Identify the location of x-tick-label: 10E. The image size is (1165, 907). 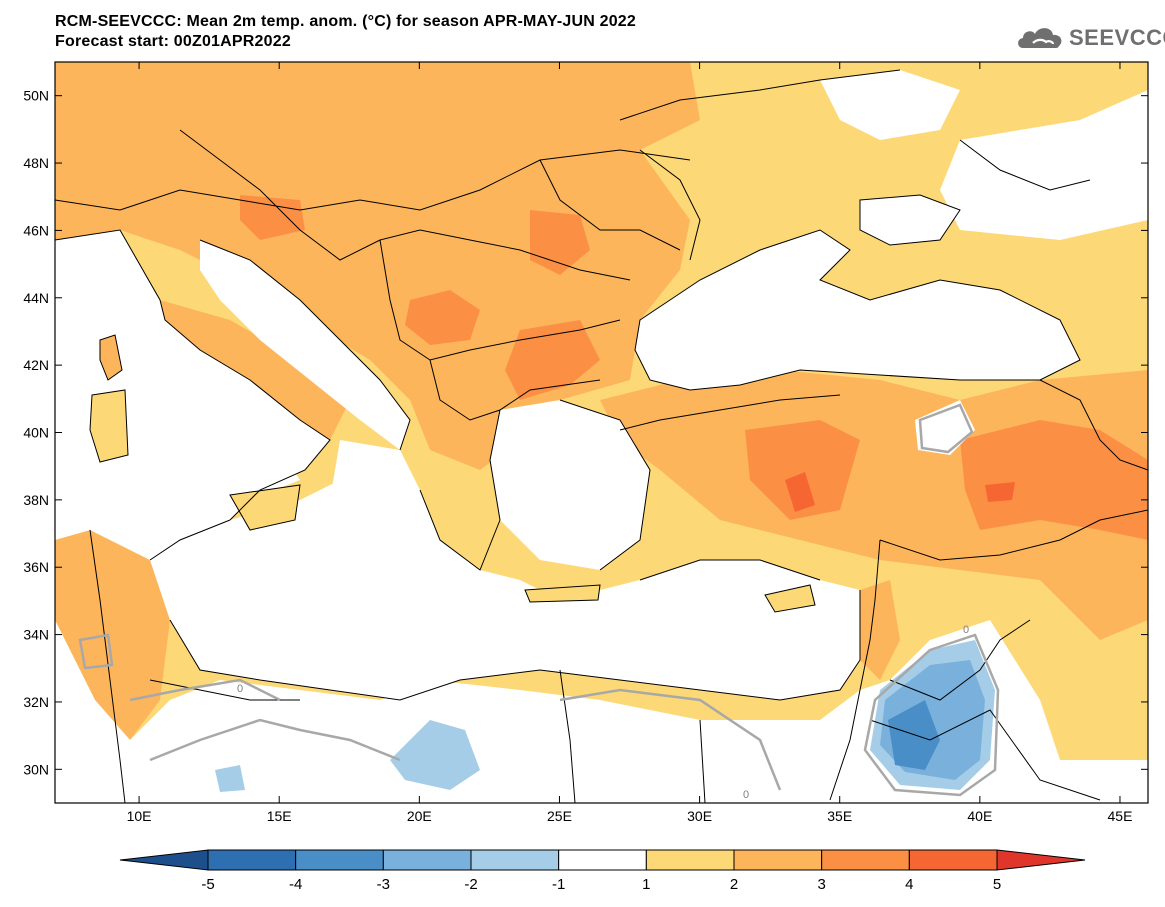
(139, 816).